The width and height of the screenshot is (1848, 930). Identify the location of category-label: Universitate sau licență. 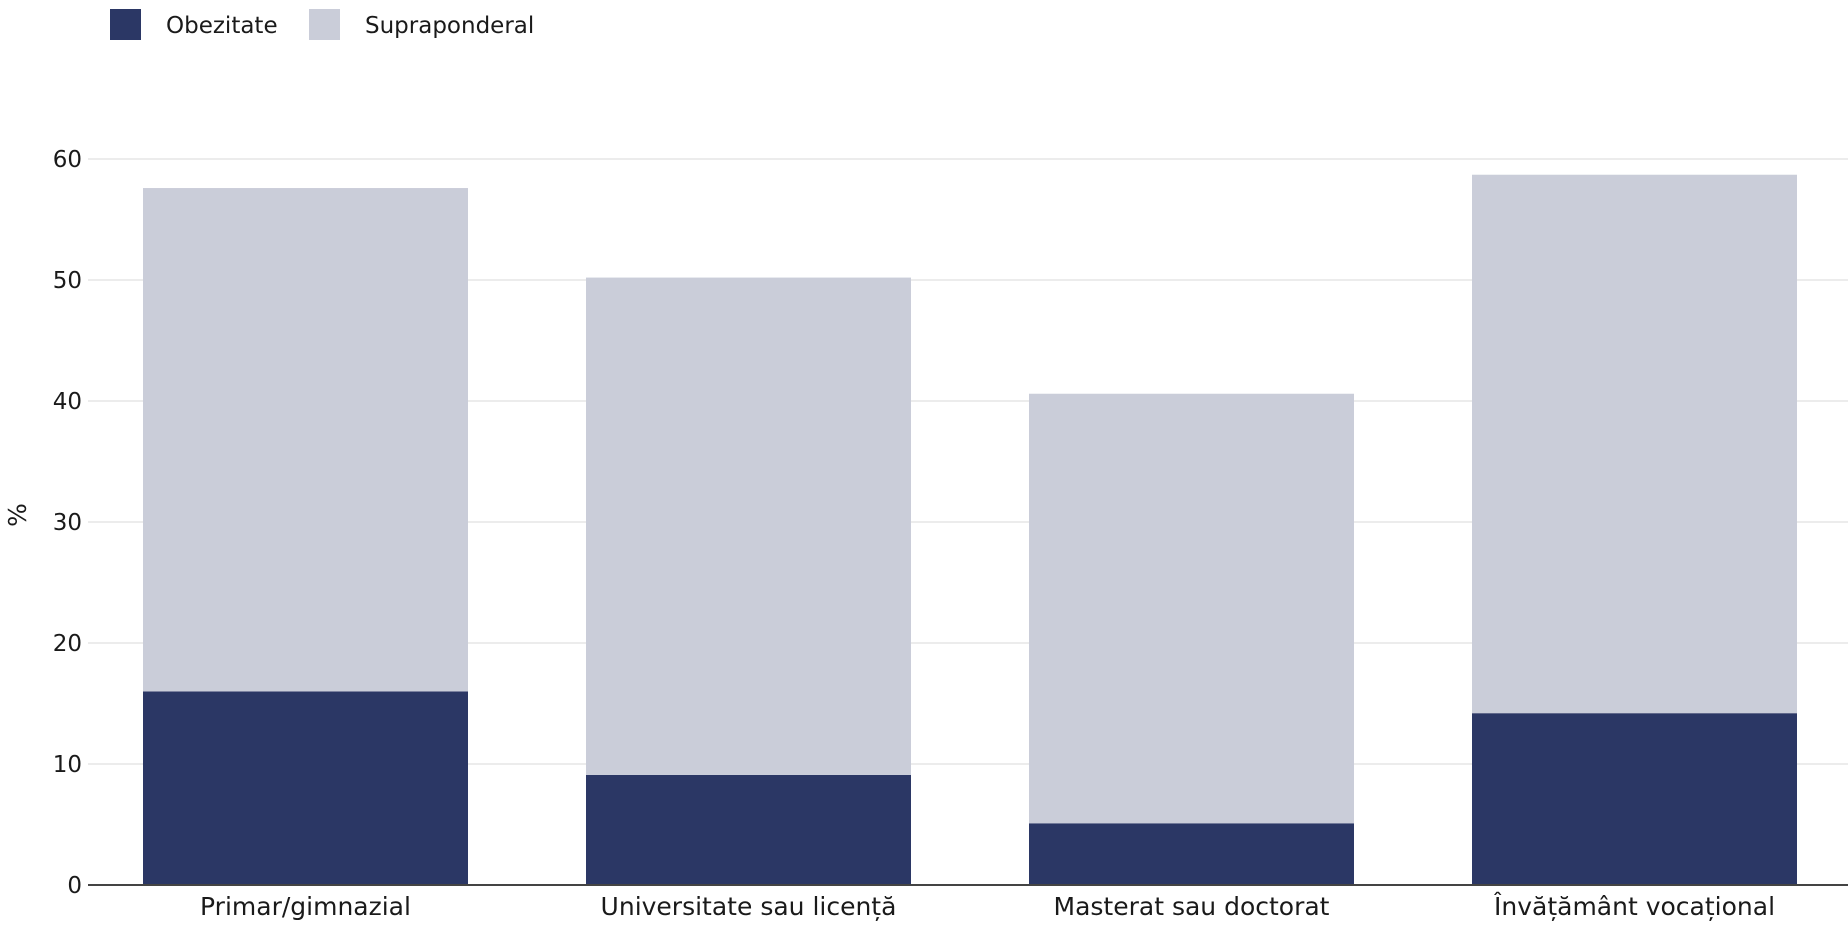
(749, 906).